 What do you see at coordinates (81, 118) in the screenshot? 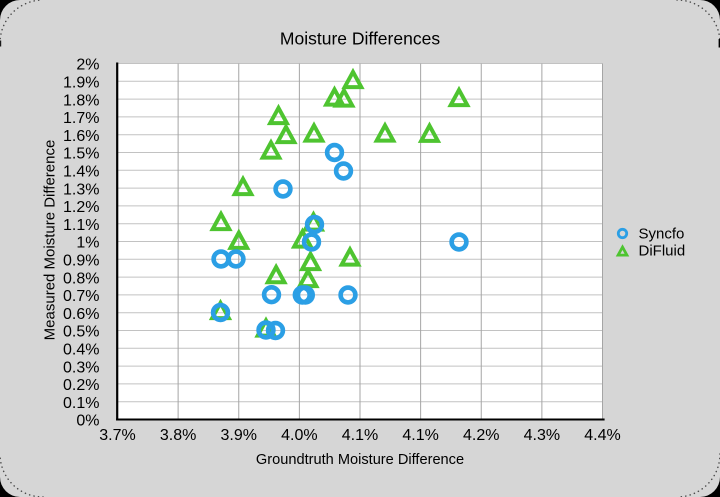
I see `svg-text: 1.7%` at bounding box center [81, 118].